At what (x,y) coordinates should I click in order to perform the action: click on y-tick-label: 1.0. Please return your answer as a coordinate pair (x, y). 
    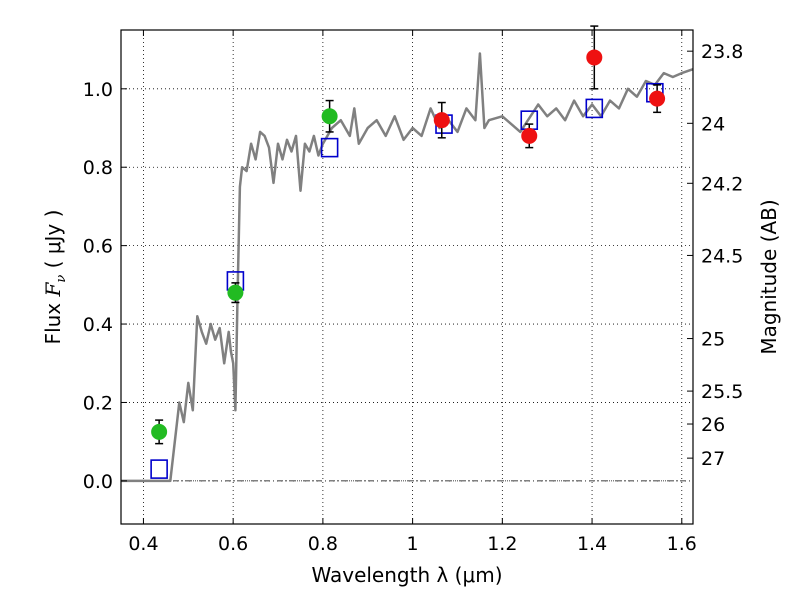
    Looking at the image, I should click on (98, 90).